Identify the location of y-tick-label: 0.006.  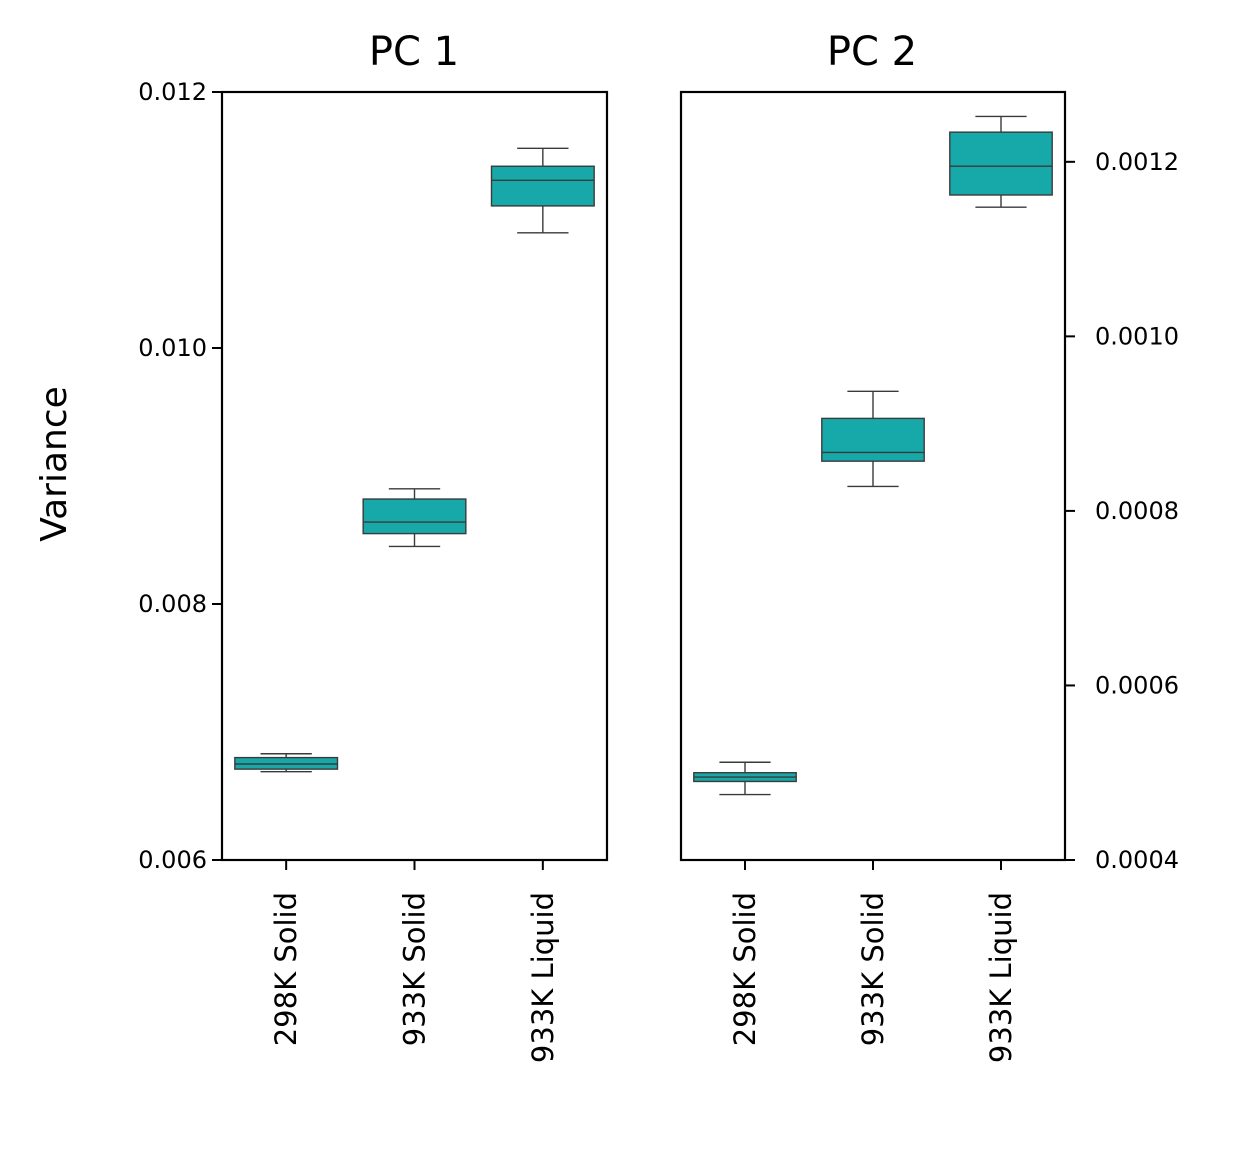
(172, 860).